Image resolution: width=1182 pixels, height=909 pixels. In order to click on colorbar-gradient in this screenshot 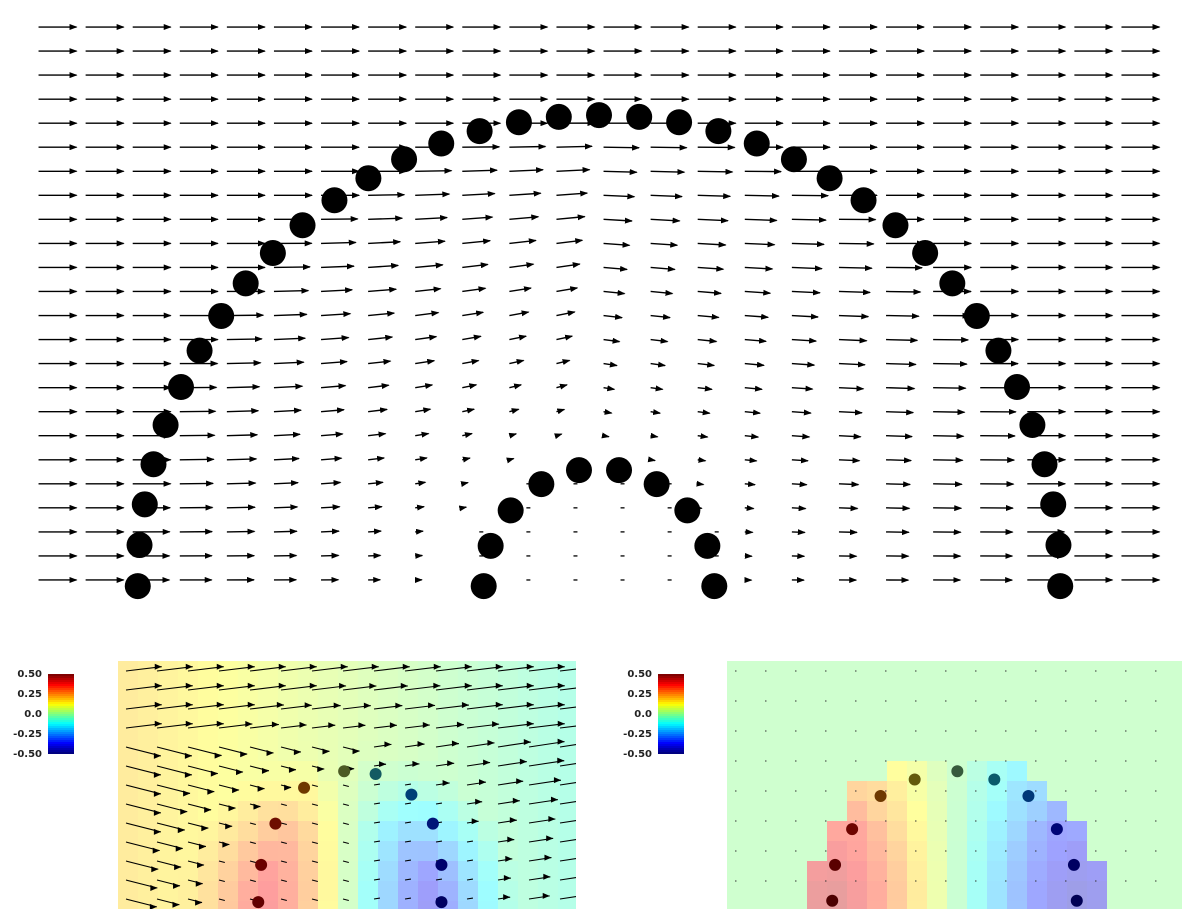, I will do `click(61, 714)`.